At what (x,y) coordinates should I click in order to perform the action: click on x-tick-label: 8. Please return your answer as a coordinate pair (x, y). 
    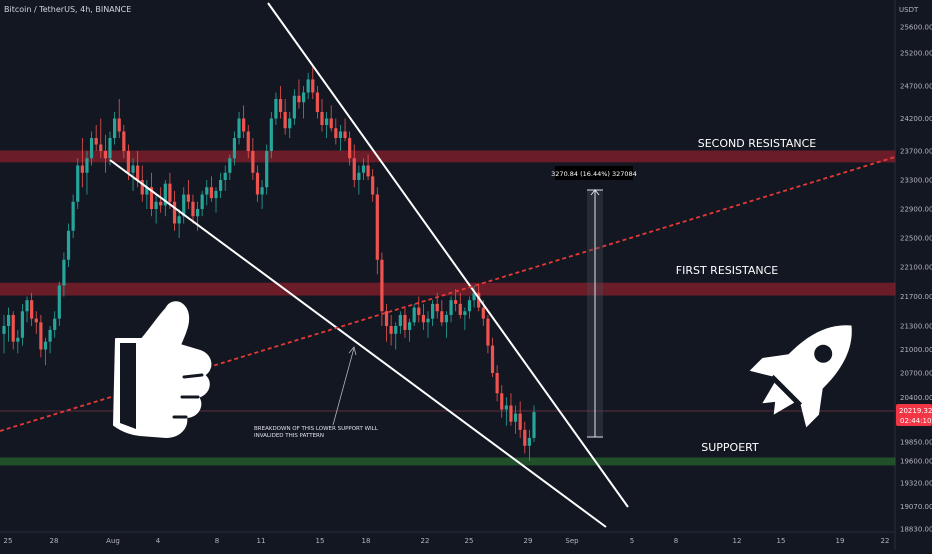
    Looking at the image, I should click on (676, 541).